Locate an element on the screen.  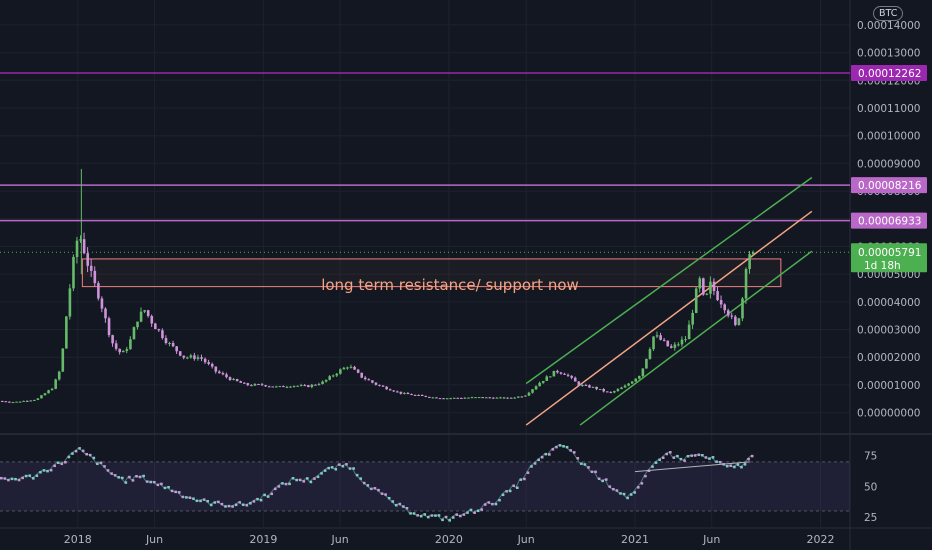
level-tag is located at coordinates (889, 220).